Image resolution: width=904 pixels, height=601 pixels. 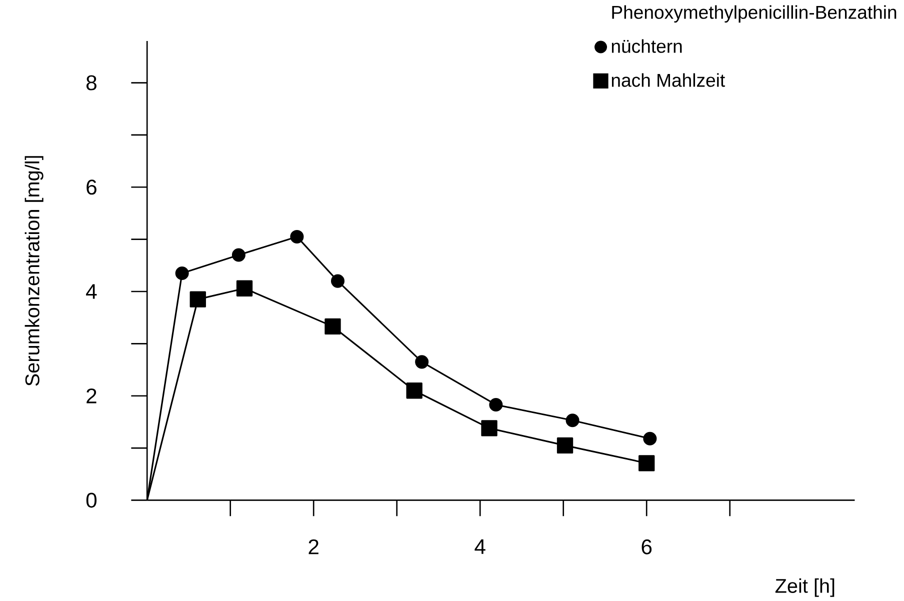 What do you see at coordinates (754, 13) in the screenshot?
I see `legend-title: Phenoxymethylpenicillin-Benzathin` at bounding box center [754, 13].